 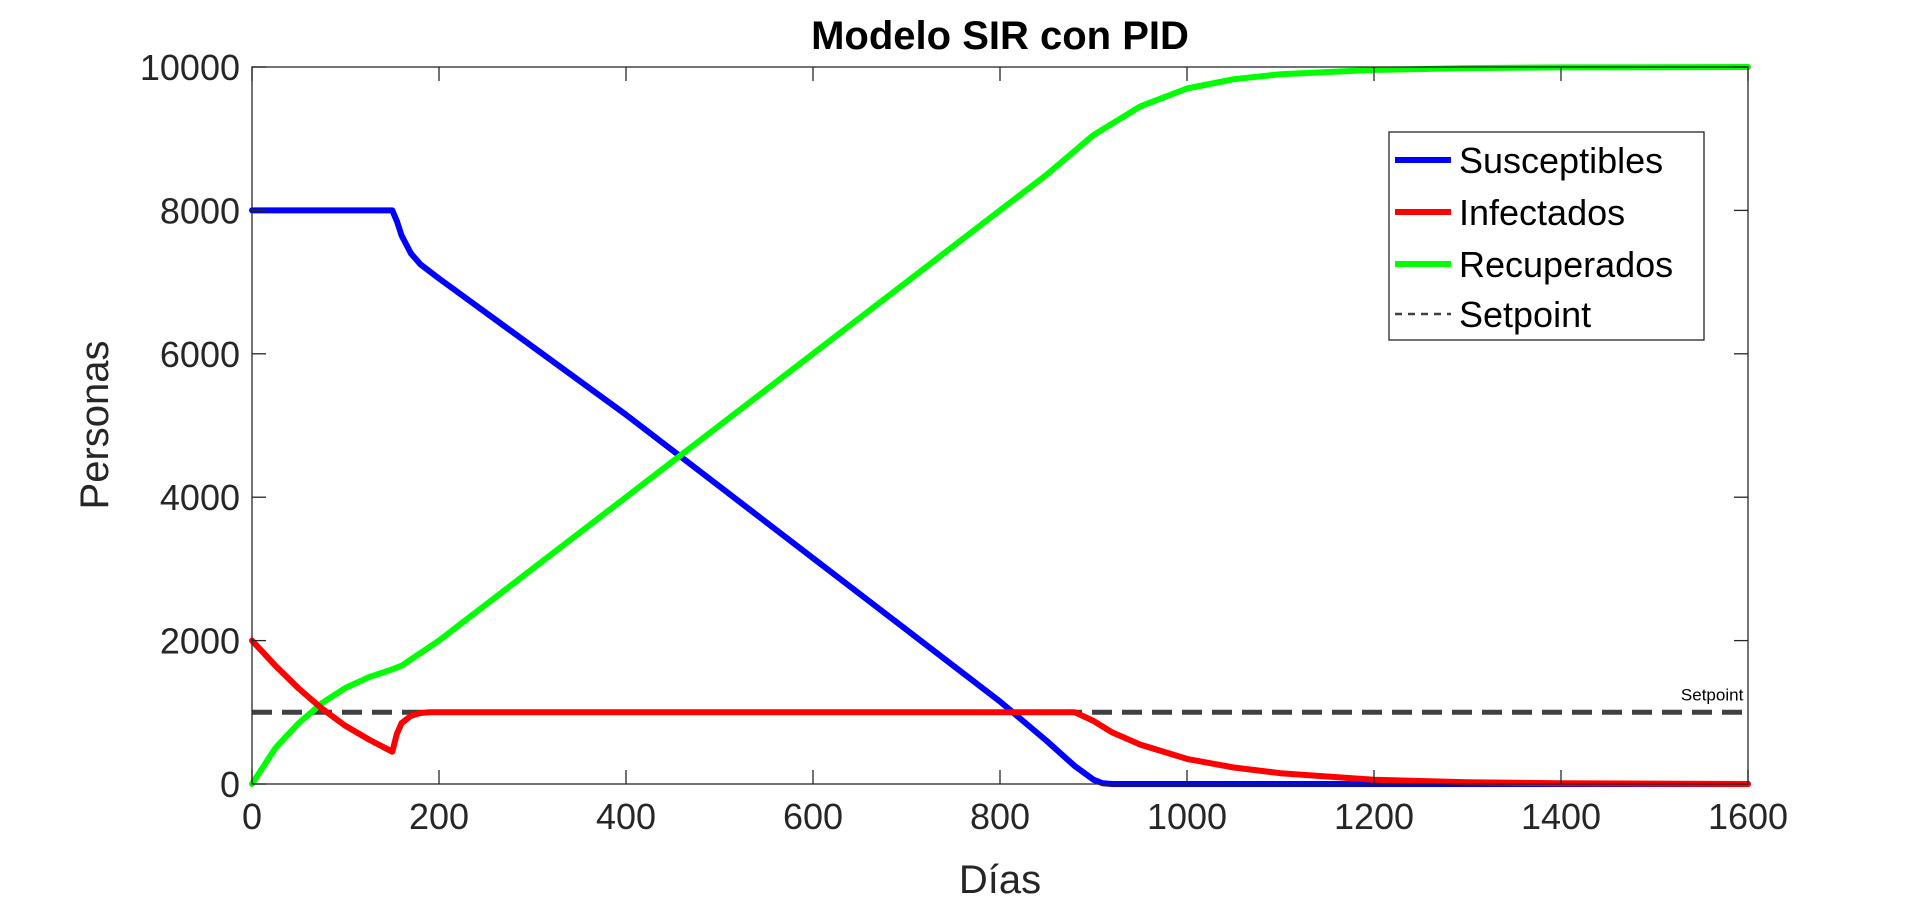 I want to click on y-tick-label: 2000, so click(x=200, y=641).